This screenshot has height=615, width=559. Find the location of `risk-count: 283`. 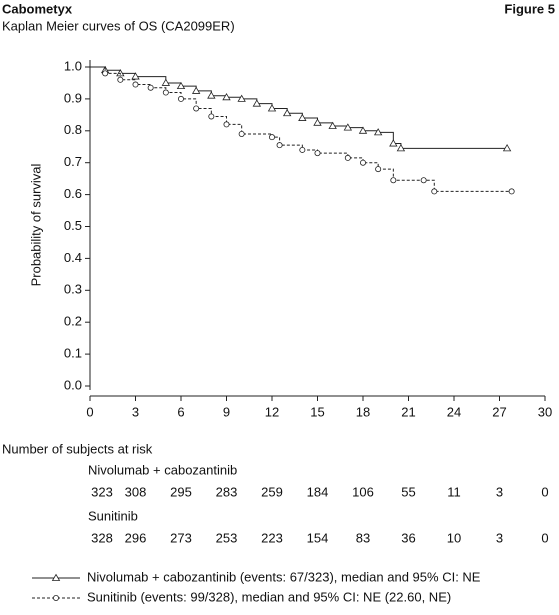

risk-count: 283 is located at coordinates (227, 491).